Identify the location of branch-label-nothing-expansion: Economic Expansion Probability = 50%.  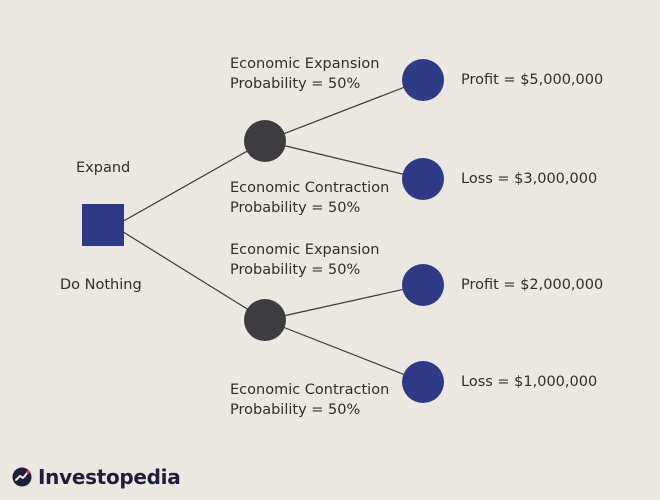
(304, 260).